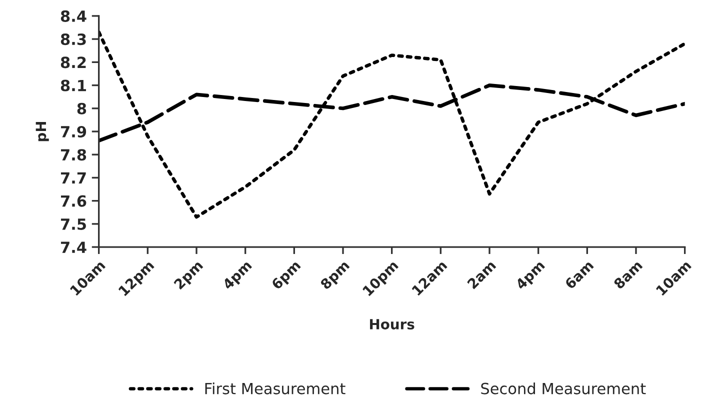 The image size is (706, 409). I want to click on y-tick-label: 7.6, so click(73, 201).